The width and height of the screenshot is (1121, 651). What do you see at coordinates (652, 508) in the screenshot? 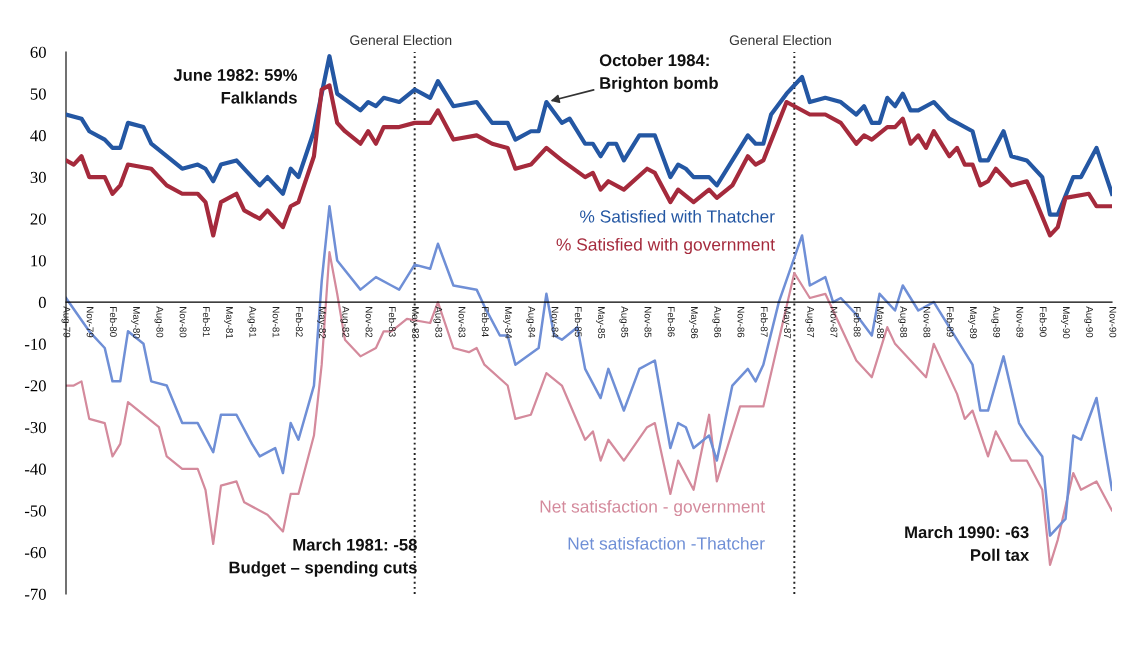
I see `series-label: Net satisfaction - government` at bounding box center [652, 508].